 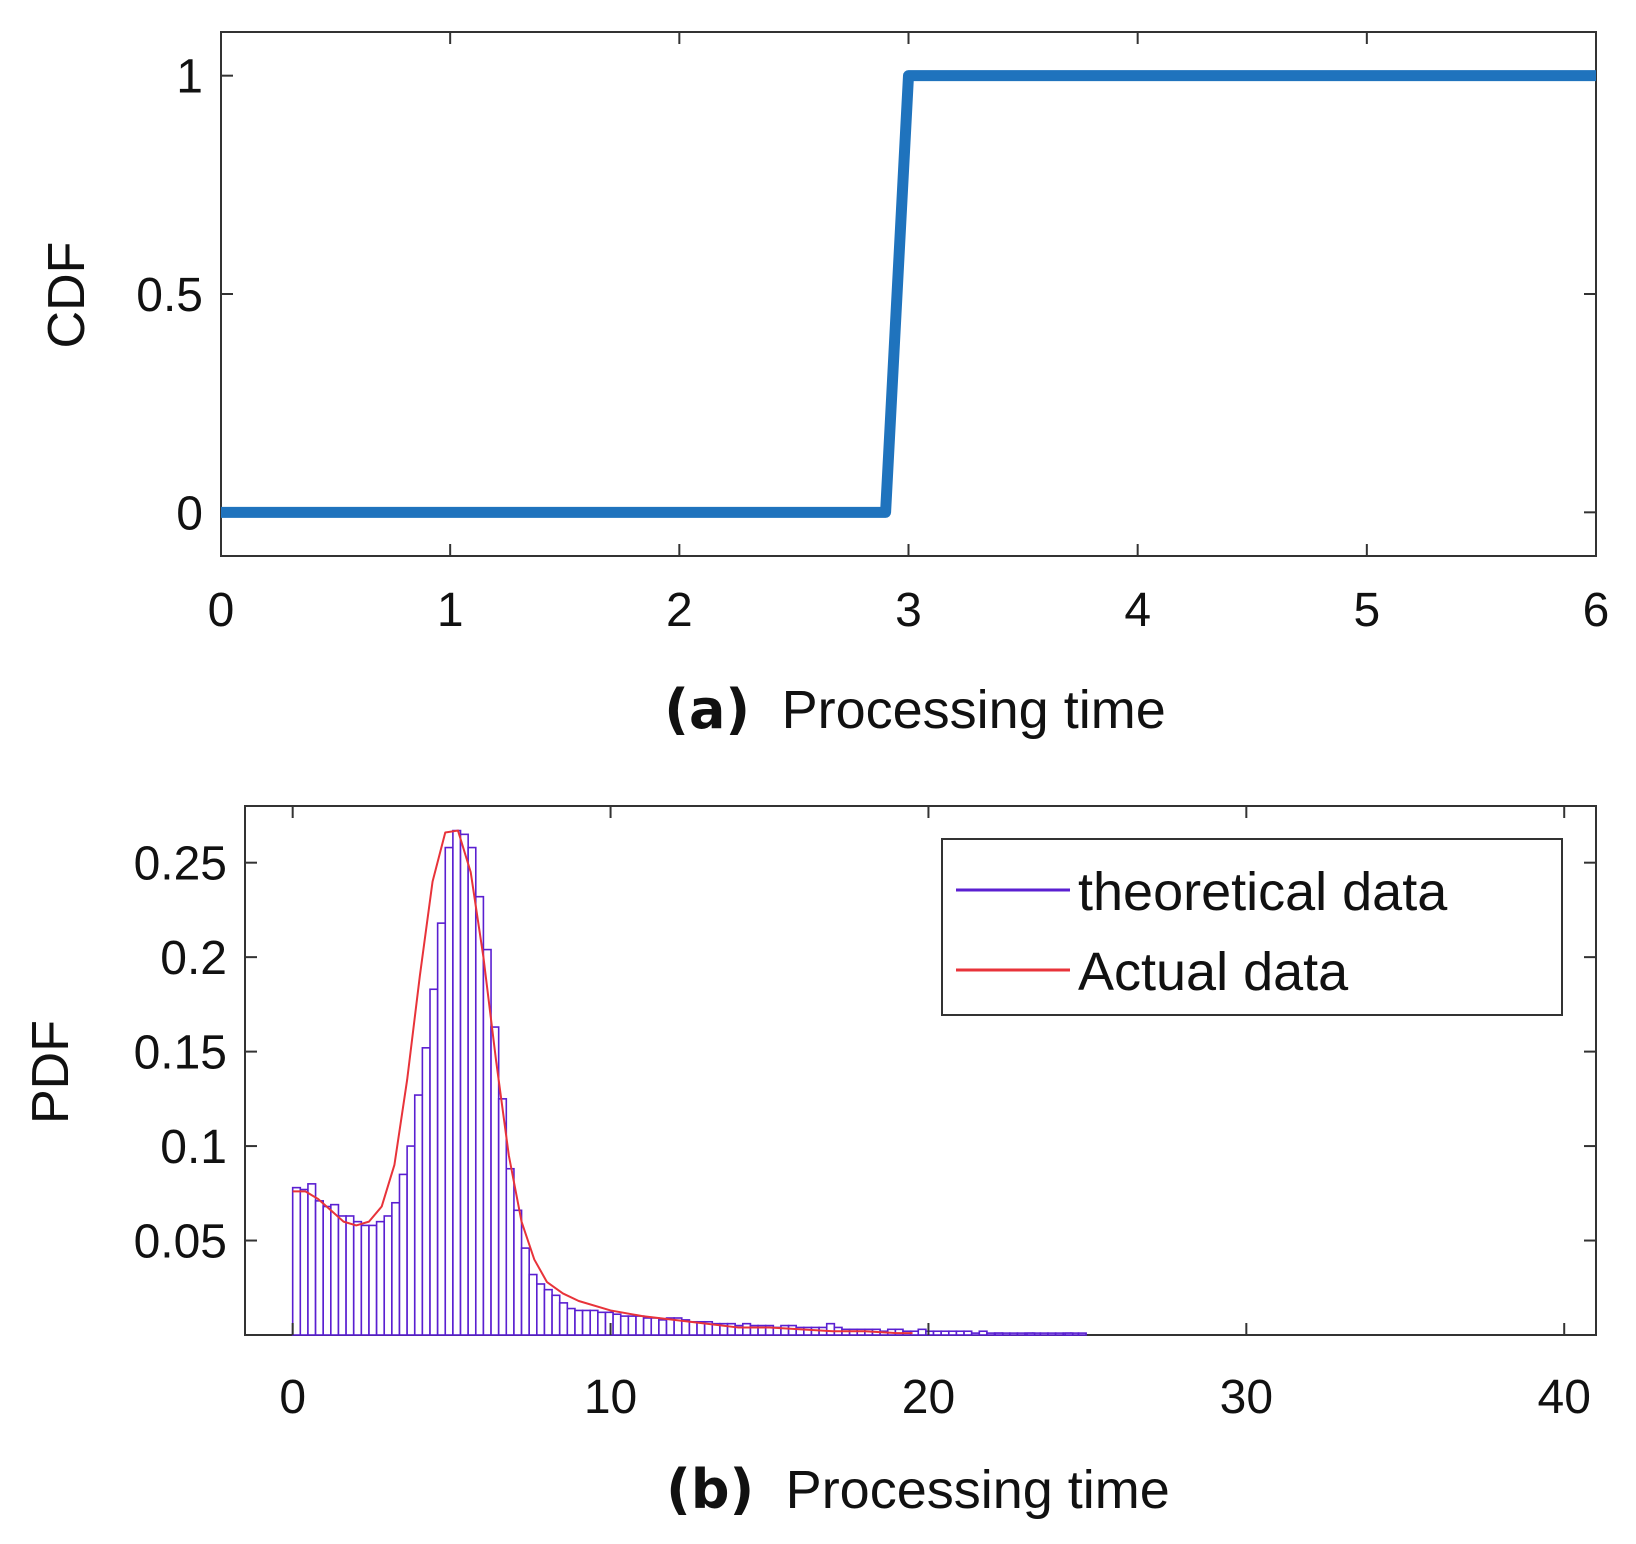 What do you see at coordinates (1596, 610) in the screenshot?
I see `cdf-x-tick-label: 6` at bounding box center [1596, 610].